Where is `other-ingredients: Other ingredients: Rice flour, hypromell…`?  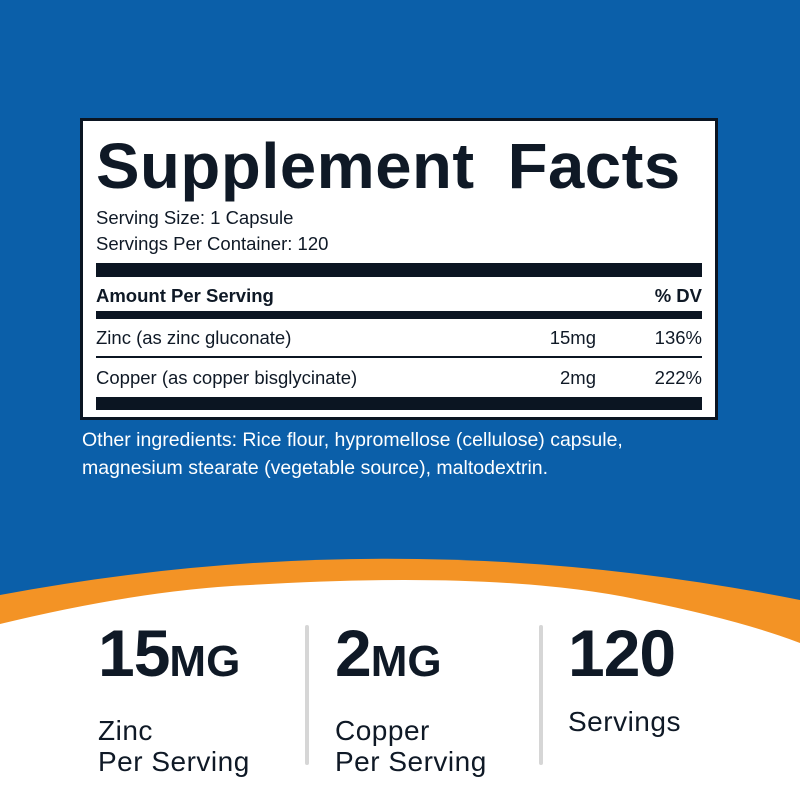 other-ingredients: Other ingredients: Rice flour, hypromell… is located at coordinates (352, 454).